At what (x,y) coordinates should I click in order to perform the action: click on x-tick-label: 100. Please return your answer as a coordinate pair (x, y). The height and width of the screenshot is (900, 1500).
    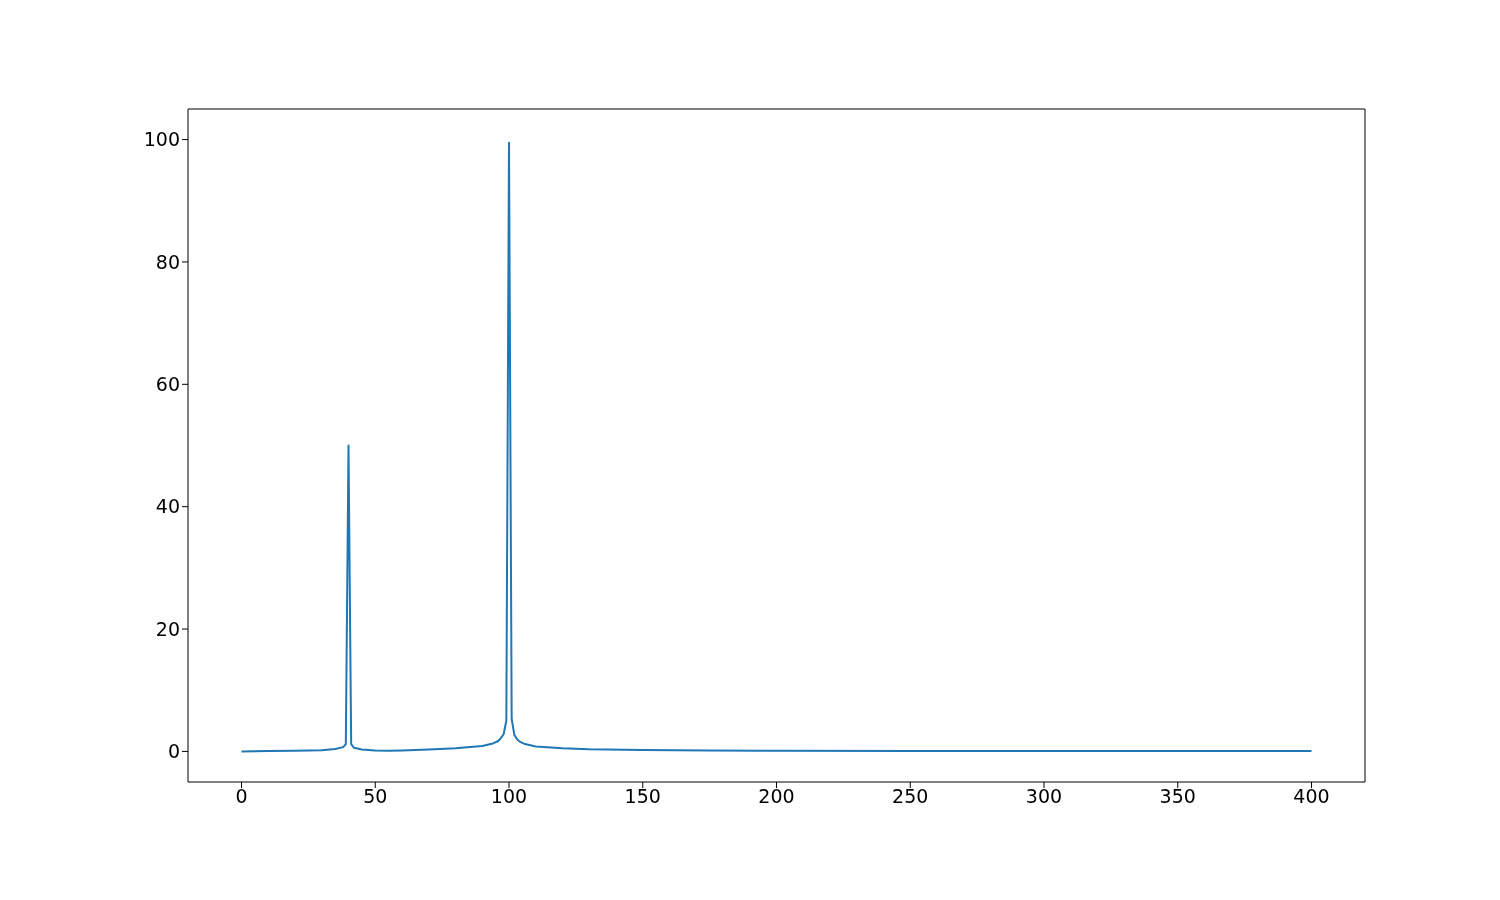
    Looking at the image, I should click on (509, 796).